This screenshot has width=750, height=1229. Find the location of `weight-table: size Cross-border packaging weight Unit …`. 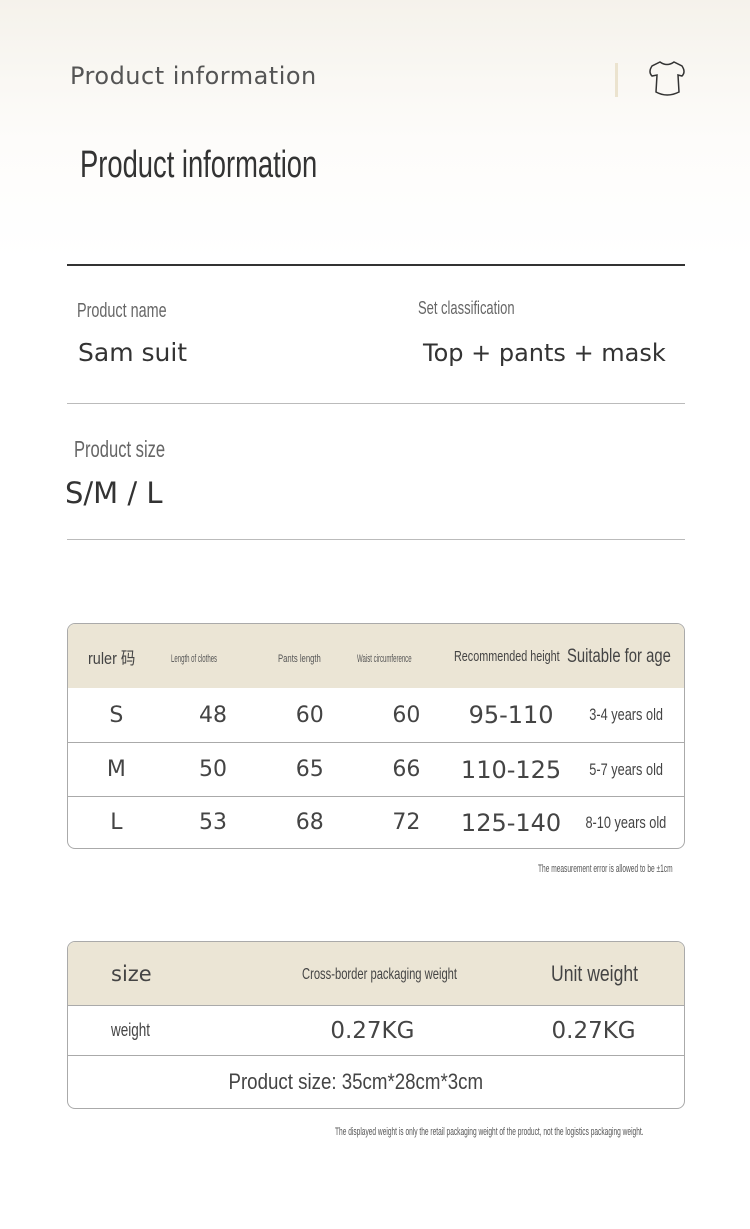

weight-table: size Cross-border packaging weight Unit … is located at coordinates (376, 1025).